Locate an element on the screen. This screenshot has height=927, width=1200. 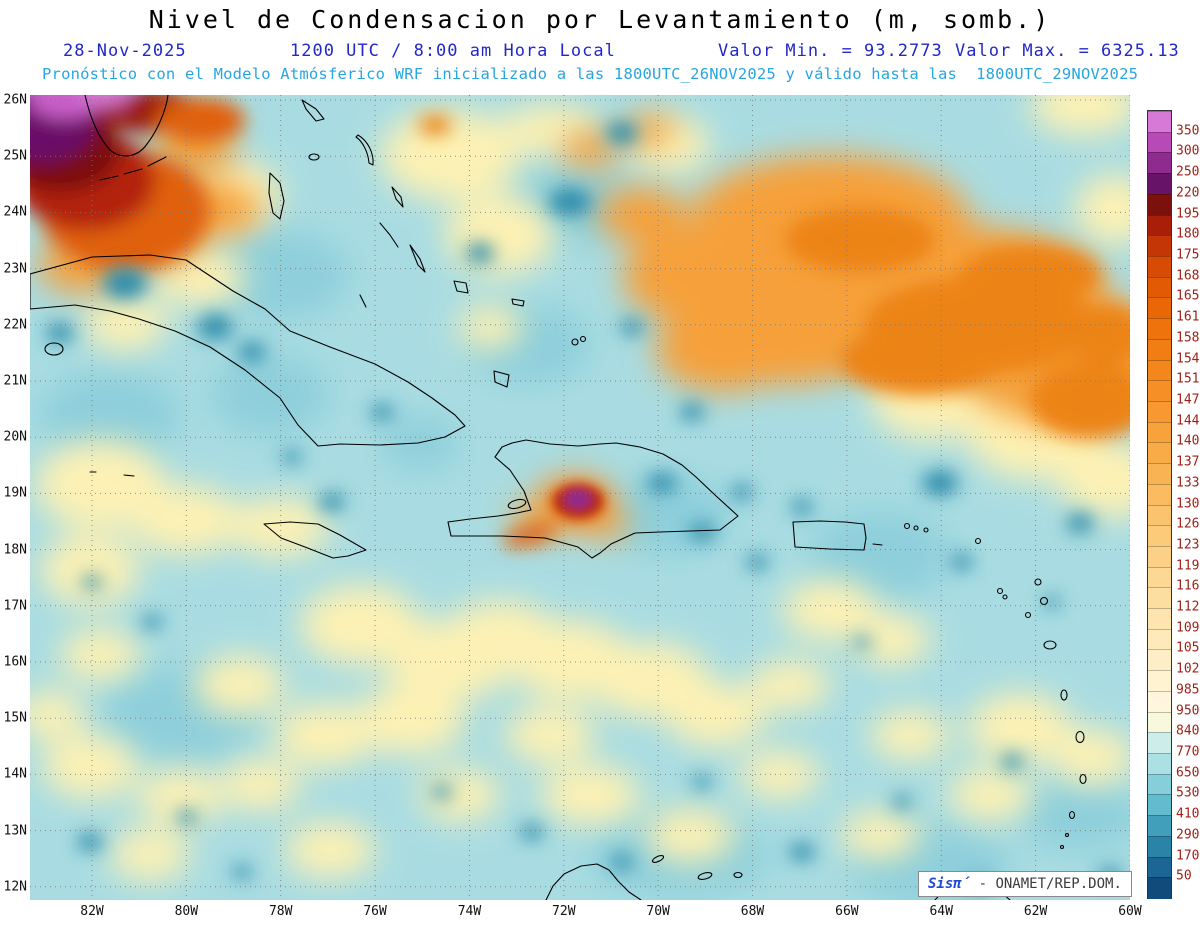
colorbar-label: 1370 is located at coordinates (1188, 462).